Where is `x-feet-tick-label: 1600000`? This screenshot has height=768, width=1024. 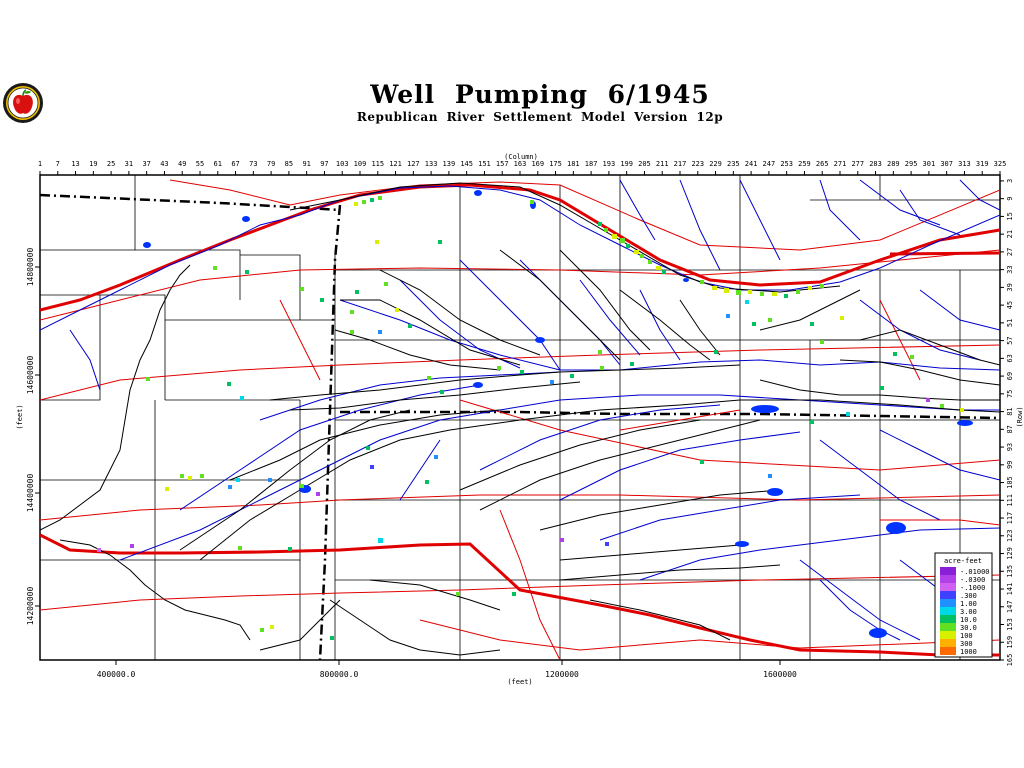 x-feet-tick-label: 1600000 is located at coordinates (780, 674).